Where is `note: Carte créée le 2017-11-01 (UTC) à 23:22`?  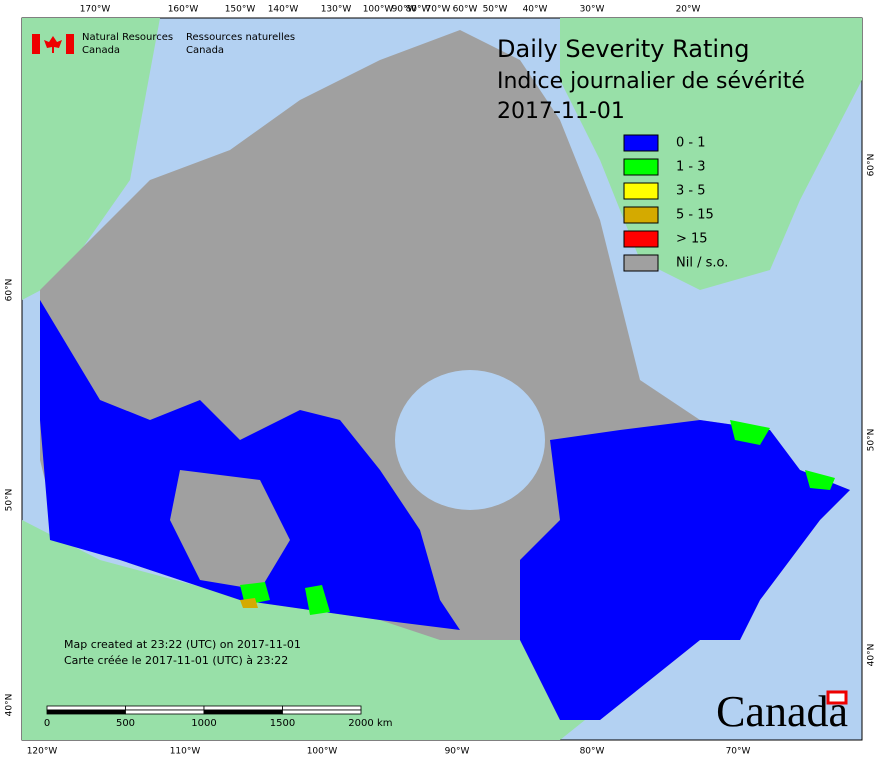 note: Carte créée le 2017-11-01 (UTC) à 23:22 is located at coordinates (176, 660).